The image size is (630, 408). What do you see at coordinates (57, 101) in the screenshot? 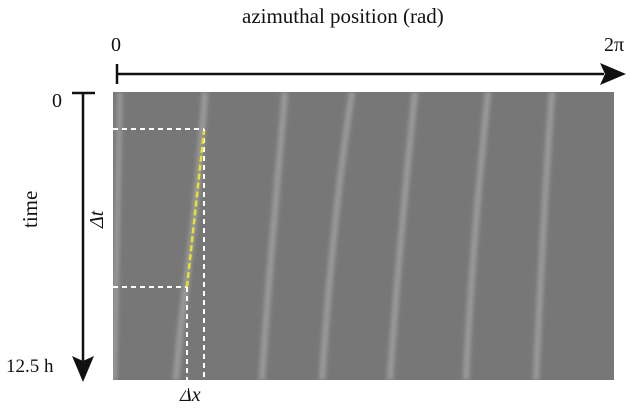
I see `y-axis-start-label: 0` at bounding box center [57, 101].